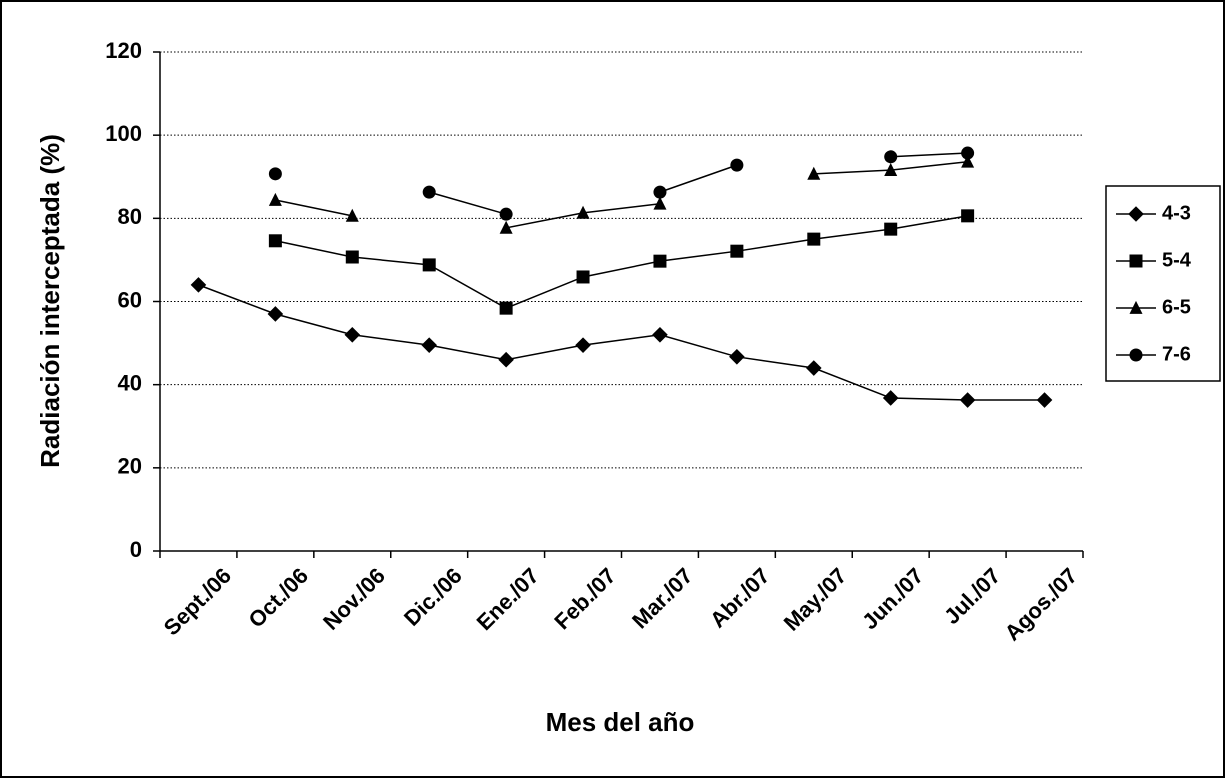  Describe the element at coordinates (620, 722) in the screenshot. I see `x-axis-title: Mes del año` at that location.